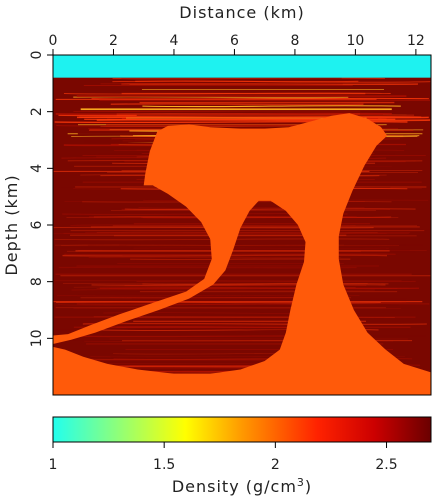 The image size is (432, 498). Describe the element at coordinates (37, 168) in the screenshot. I see `y-tick-label: 4` at that location.